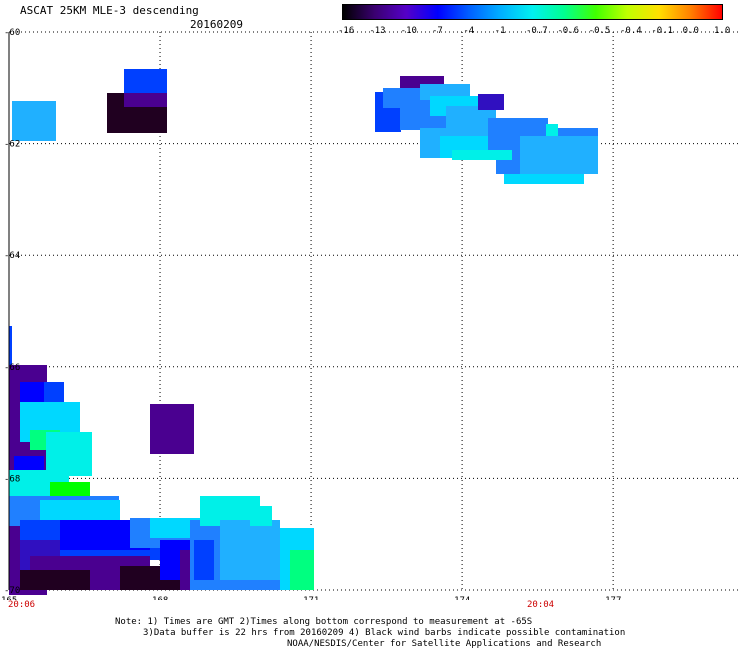 The height and width of the screenshot is (650, 740). What do you see at coordinates (12, 145) in the screenshot?
I see `lat-label: -62` at bounding box center [12, 145].